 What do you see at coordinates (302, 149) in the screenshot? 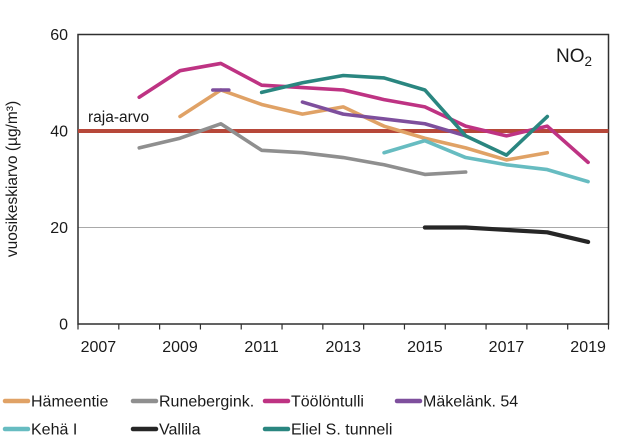
I see `series-line-runebergink` at bounding box center [302, 149].